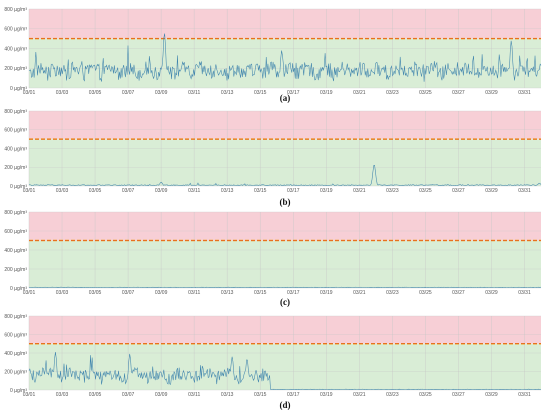  What do you see at coordinates (285, 405) in the screenshot?
I see `panel-label: (d)` at bounding box center [285, 405].